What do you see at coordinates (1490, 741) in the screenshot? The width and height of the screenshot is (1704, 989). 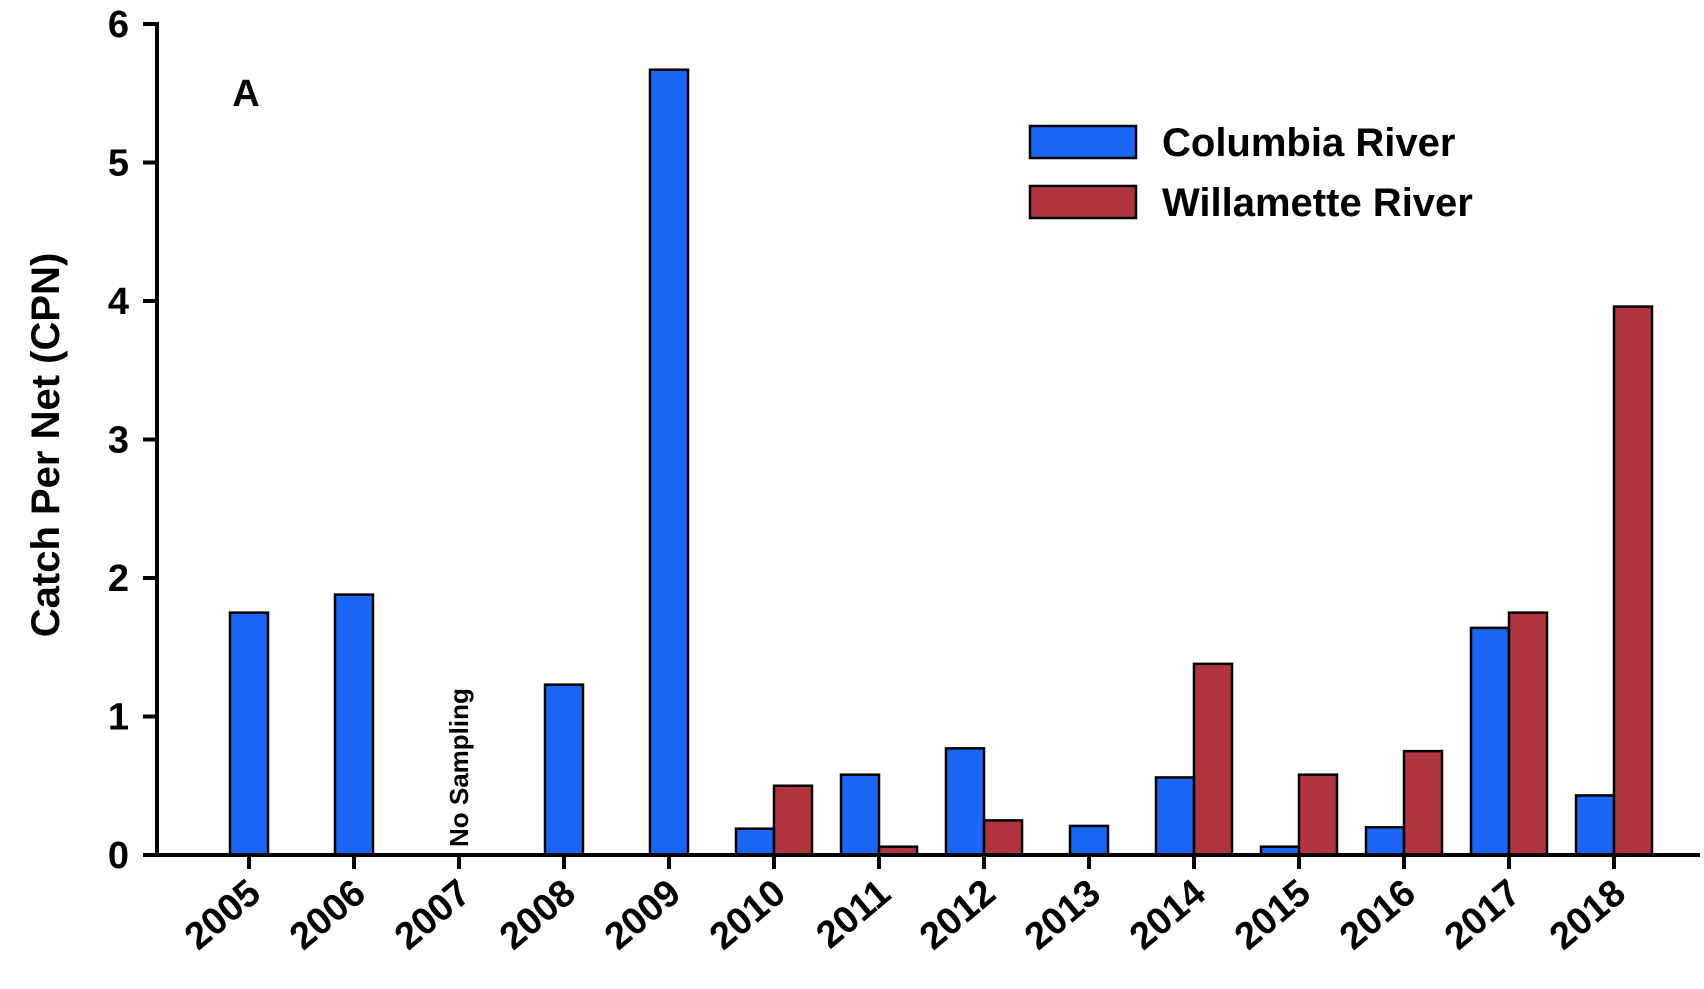 I see `bar-columbia-river-2017` at bounding box center [1490, 741].